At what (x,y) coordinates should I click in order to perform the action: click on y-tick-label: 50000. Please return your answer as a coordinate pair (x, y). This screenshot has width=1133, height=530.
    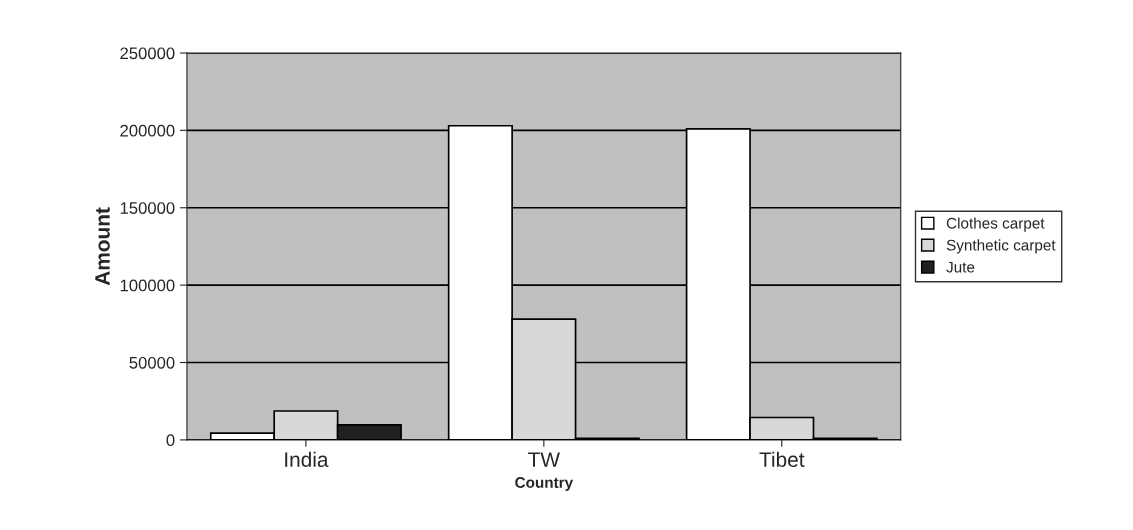
    Looking at the image, I should click on (152, 362).